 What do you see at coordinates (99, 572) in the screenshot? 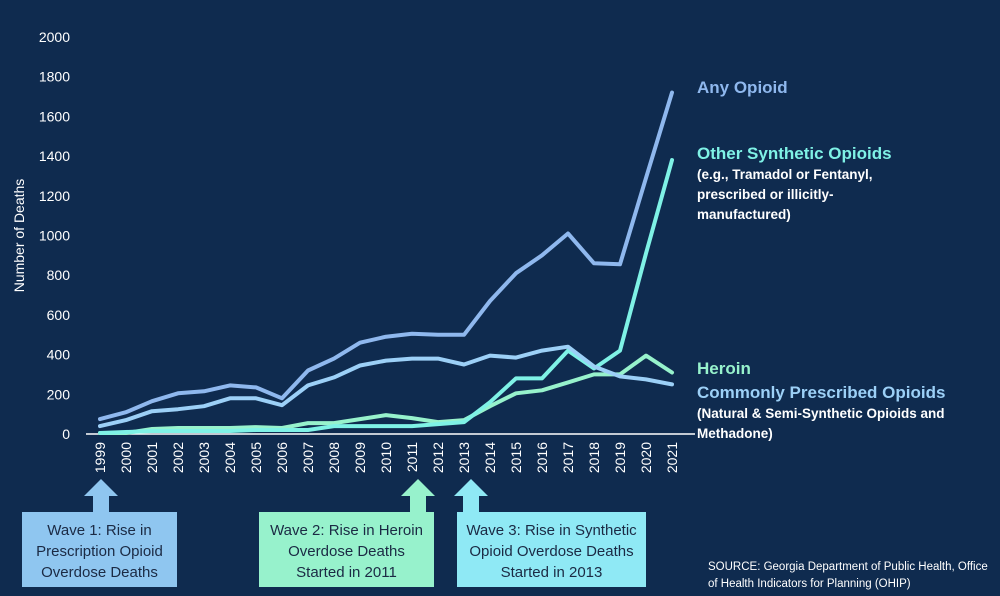
I see `wave-1-line3: Overdose Deaths` at bounding box center [99, 572].